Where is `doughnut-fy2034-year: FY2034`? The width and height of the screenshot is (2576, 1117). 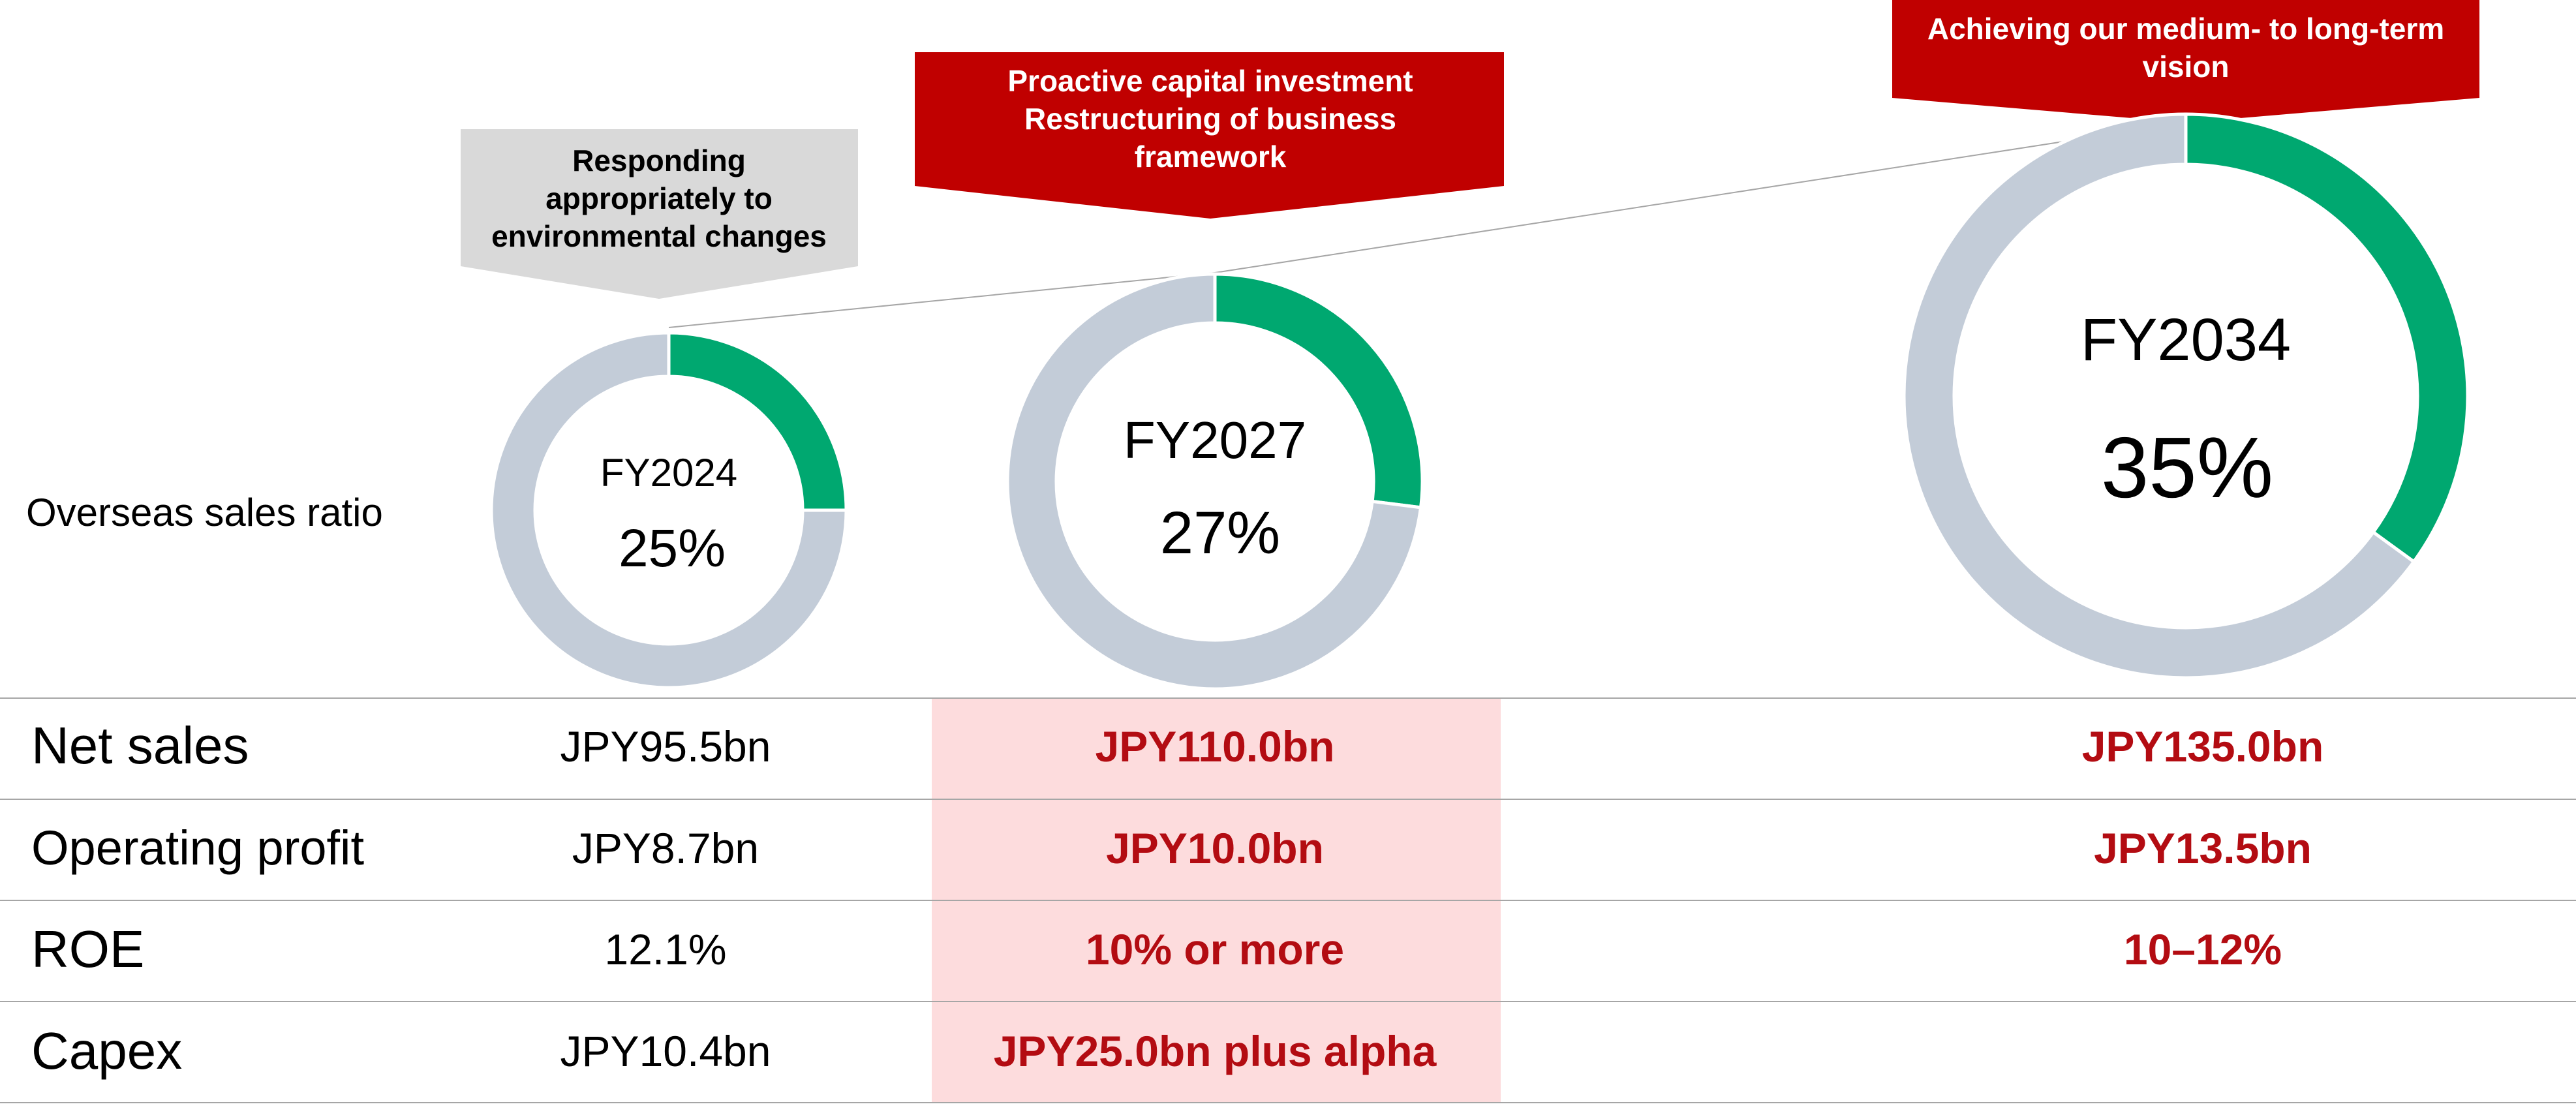 doughnut-fy2034-year: FY2034 is located at coordinates (2186, 340).